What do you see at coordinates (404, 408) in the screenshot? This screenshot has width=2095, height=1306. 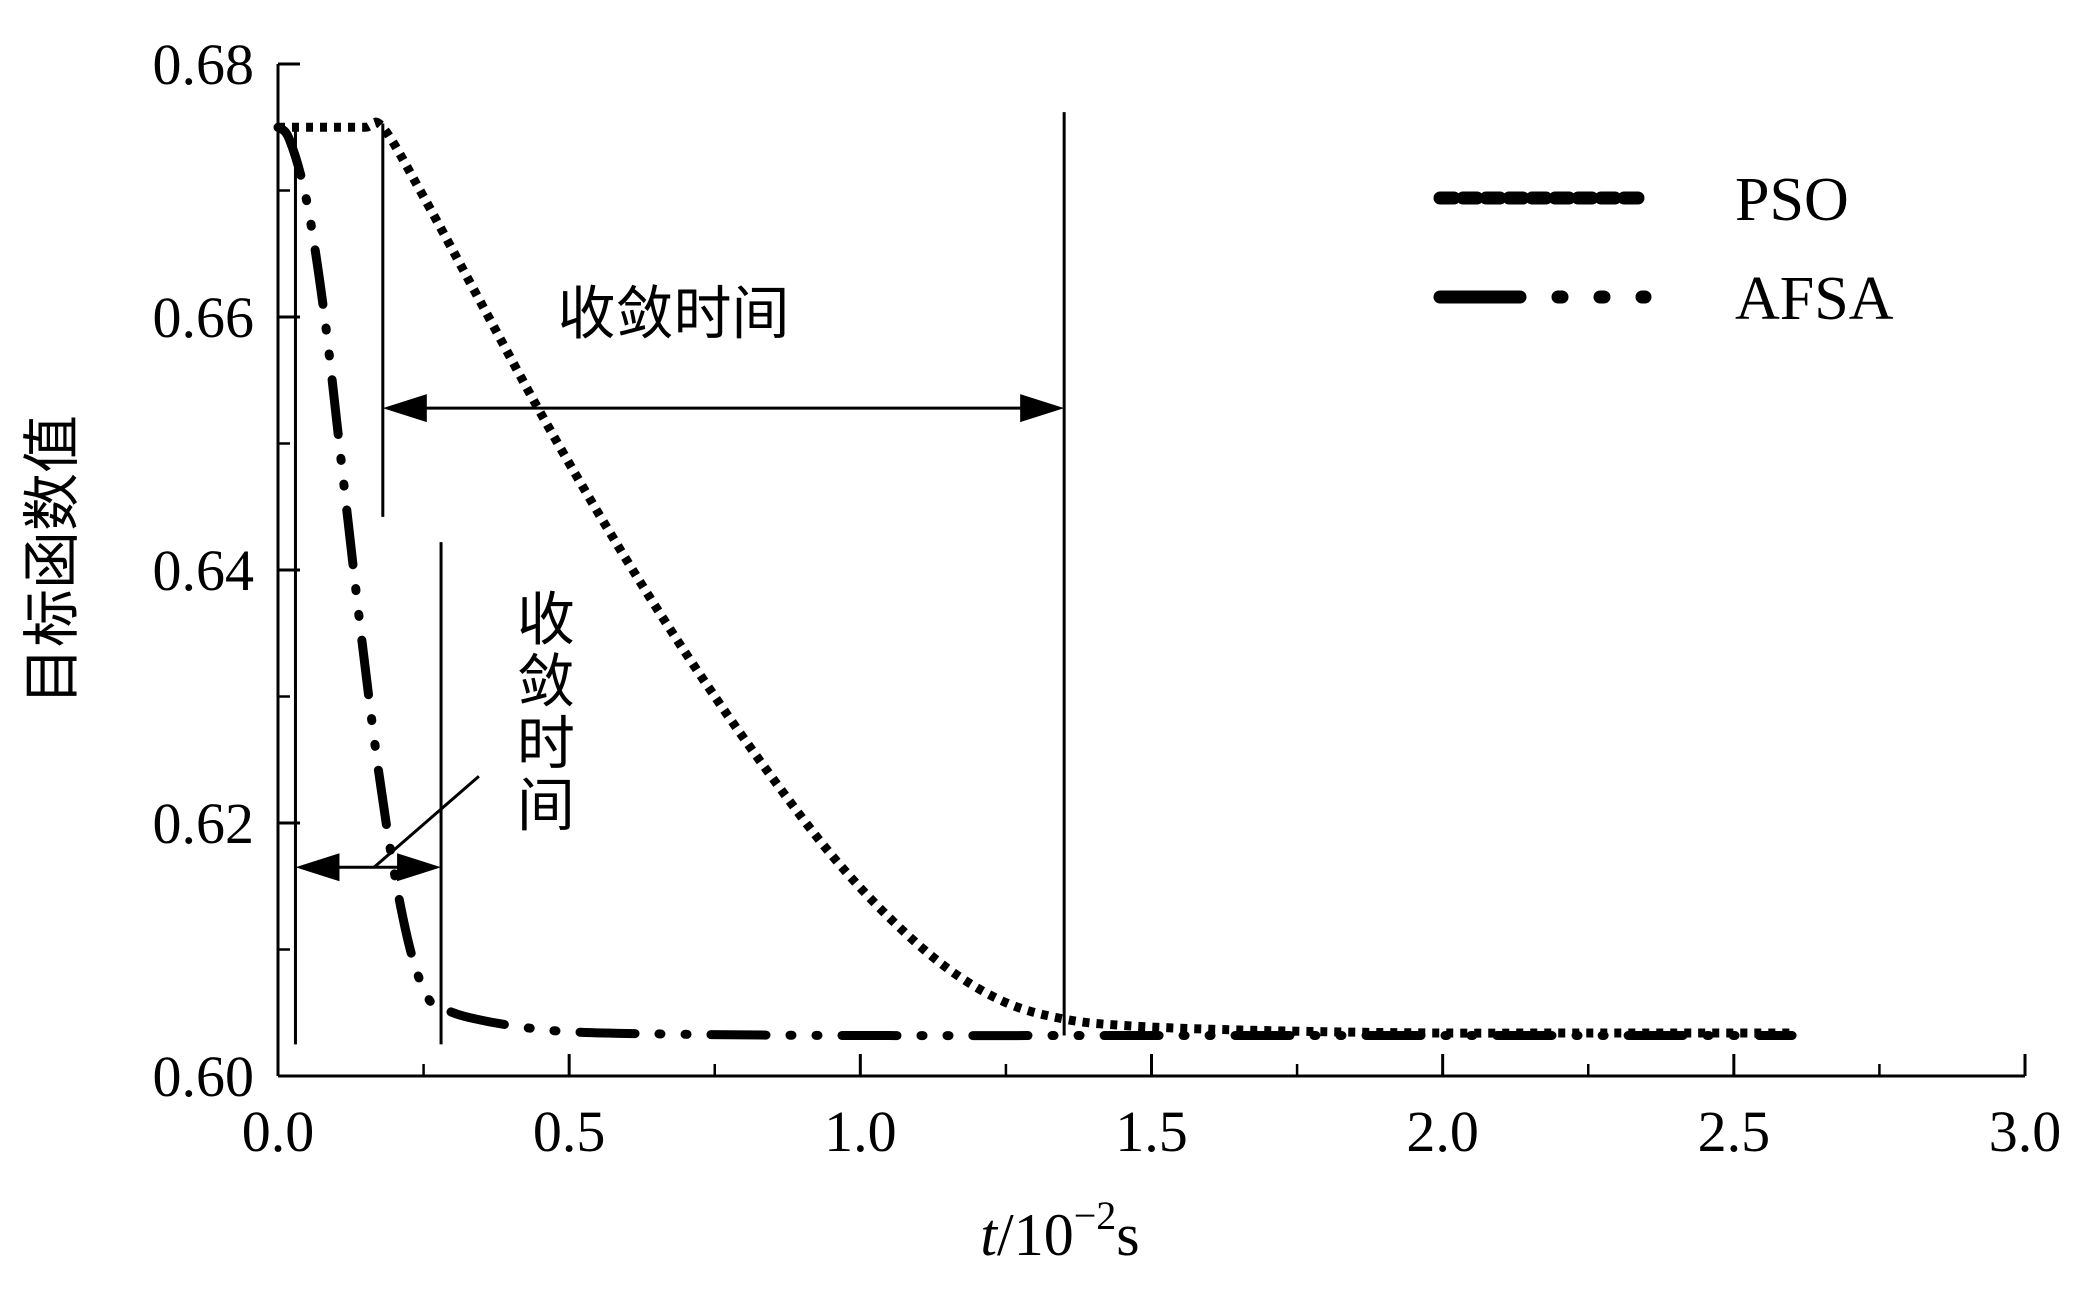 I see `pso-convergence-arrowhead-left` at bounding box center [404, 408].